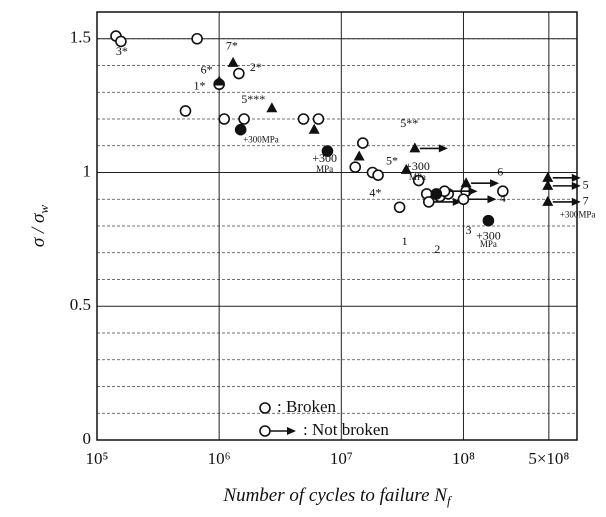 This screenshot has width=606, height=517. I want to click on annotation: 3*, so click(122, 51).